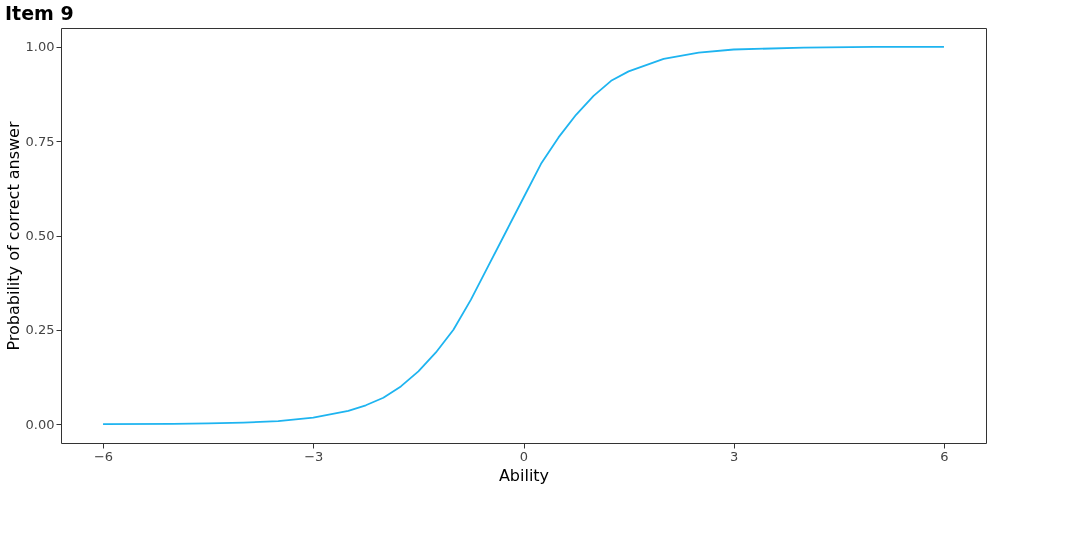 This screenshot has width=1083, height=549. What do you see at coordinates (734, 456) in the screenshot?
I see `x-tick-label: 3` at bounding box center [734, 456].